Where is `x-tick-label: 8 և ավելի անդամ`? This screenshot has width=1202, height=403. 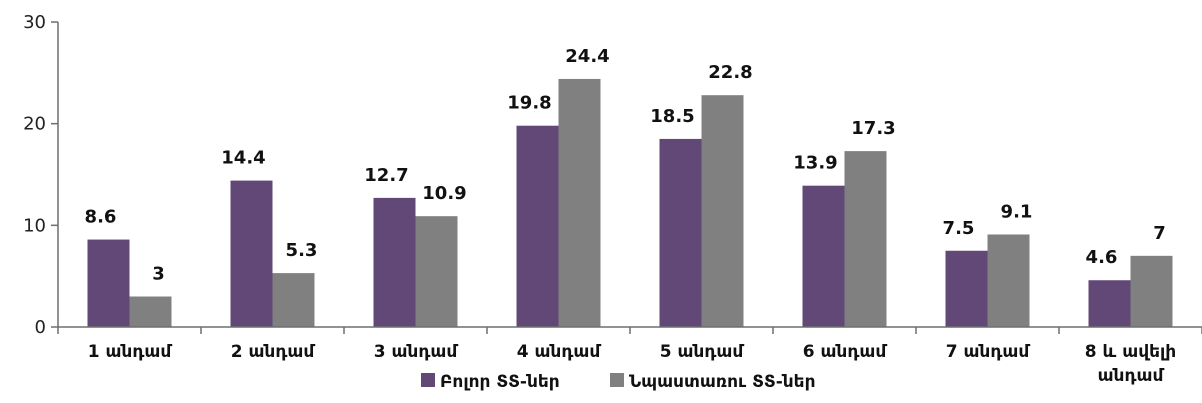
x-tick-label: 8 և ավելի անդամ is located at coordinates (1130, 364).